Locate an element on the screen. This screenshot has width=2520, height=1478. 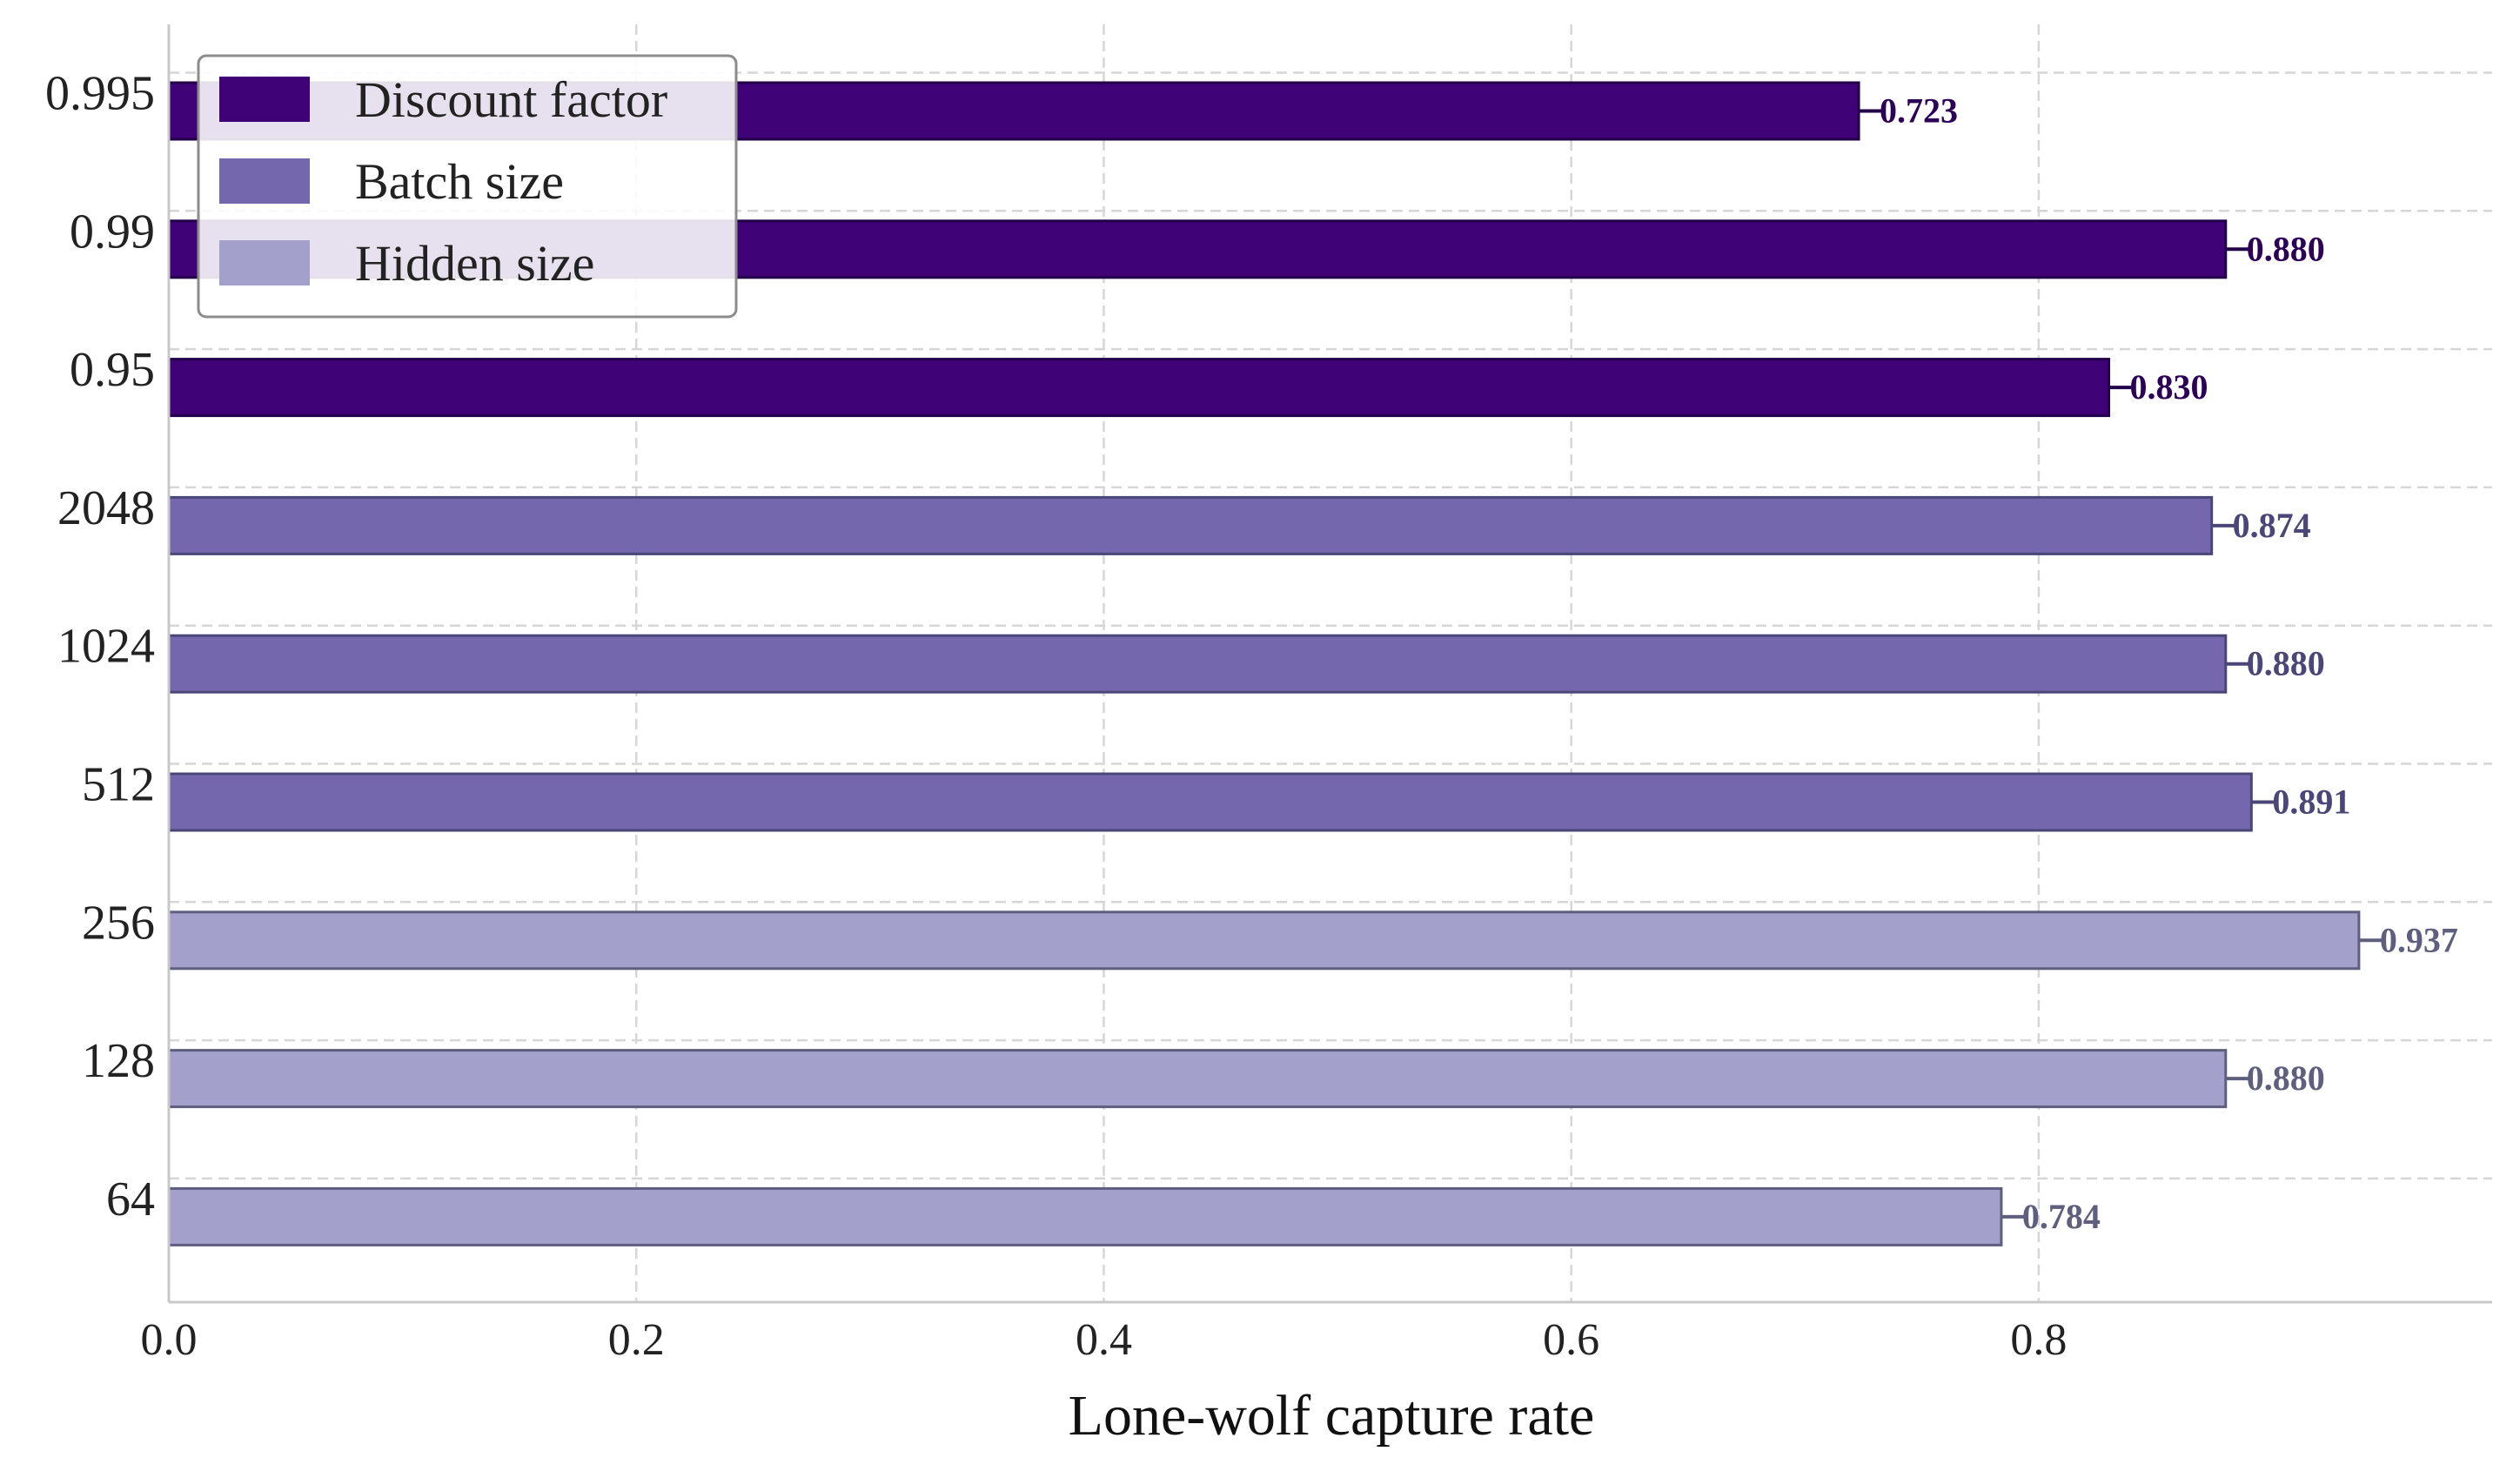
x-axis-label: Lone-wolf capture rate is located at coordinates (1332, 1416).